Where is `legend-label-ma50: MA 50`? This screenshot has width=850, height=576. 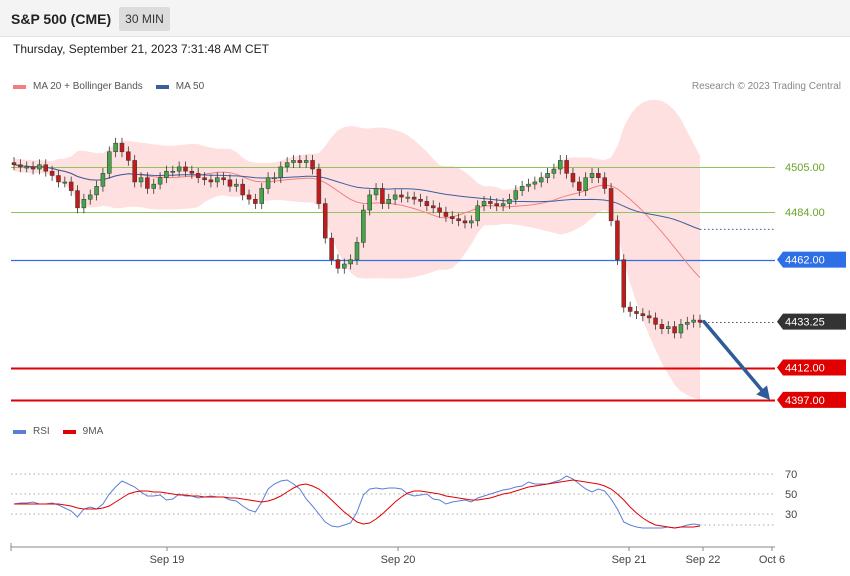 legend-label-ma50: MA 50 is located at coordinates (190, 86).